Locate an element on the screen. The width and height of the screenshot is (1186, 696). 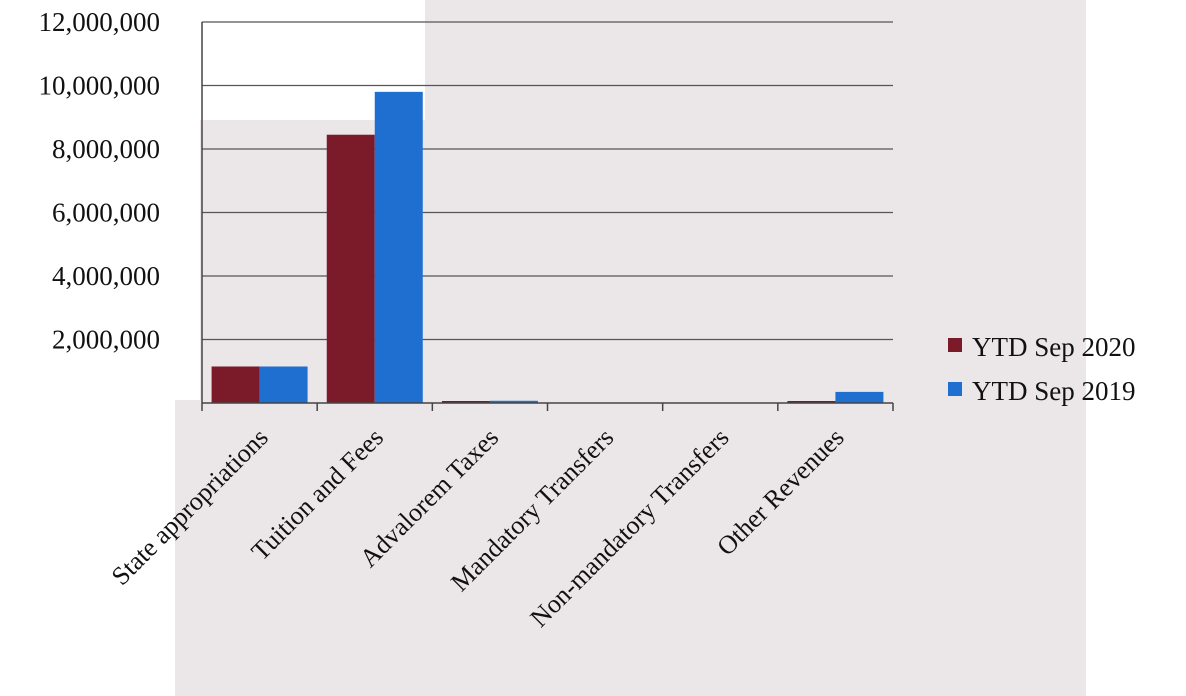
y-tick-label: 4,000,000 is located at coordinates (106, 276).